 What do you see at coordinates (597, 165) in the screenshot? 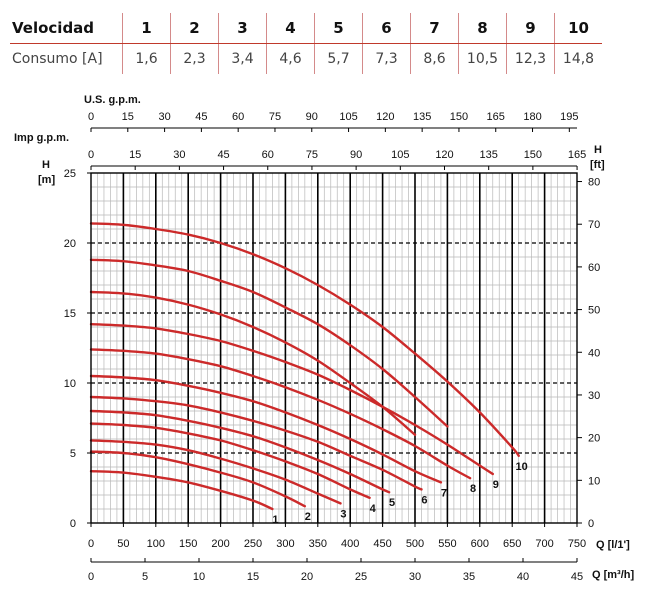
I see `h-ft-axis-unit: [ft]` at bounding box center [597, 165].